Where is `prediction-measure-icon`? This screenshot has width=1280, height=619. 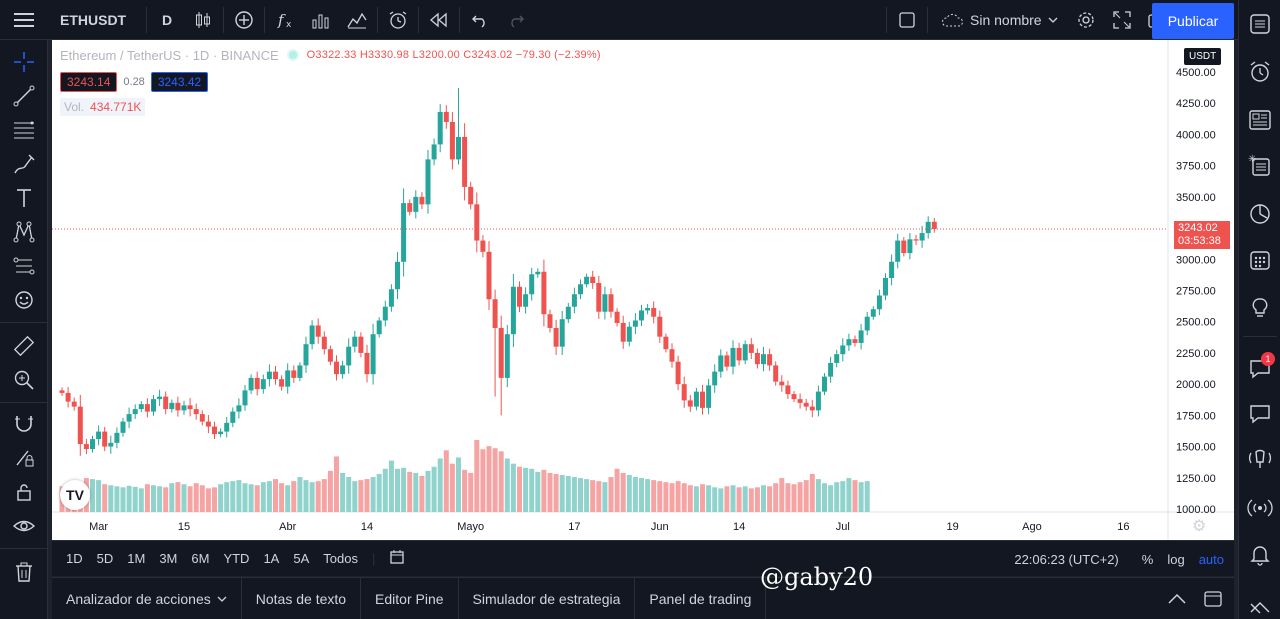 prediction-measure-icon is located at coordinates (24, 266).